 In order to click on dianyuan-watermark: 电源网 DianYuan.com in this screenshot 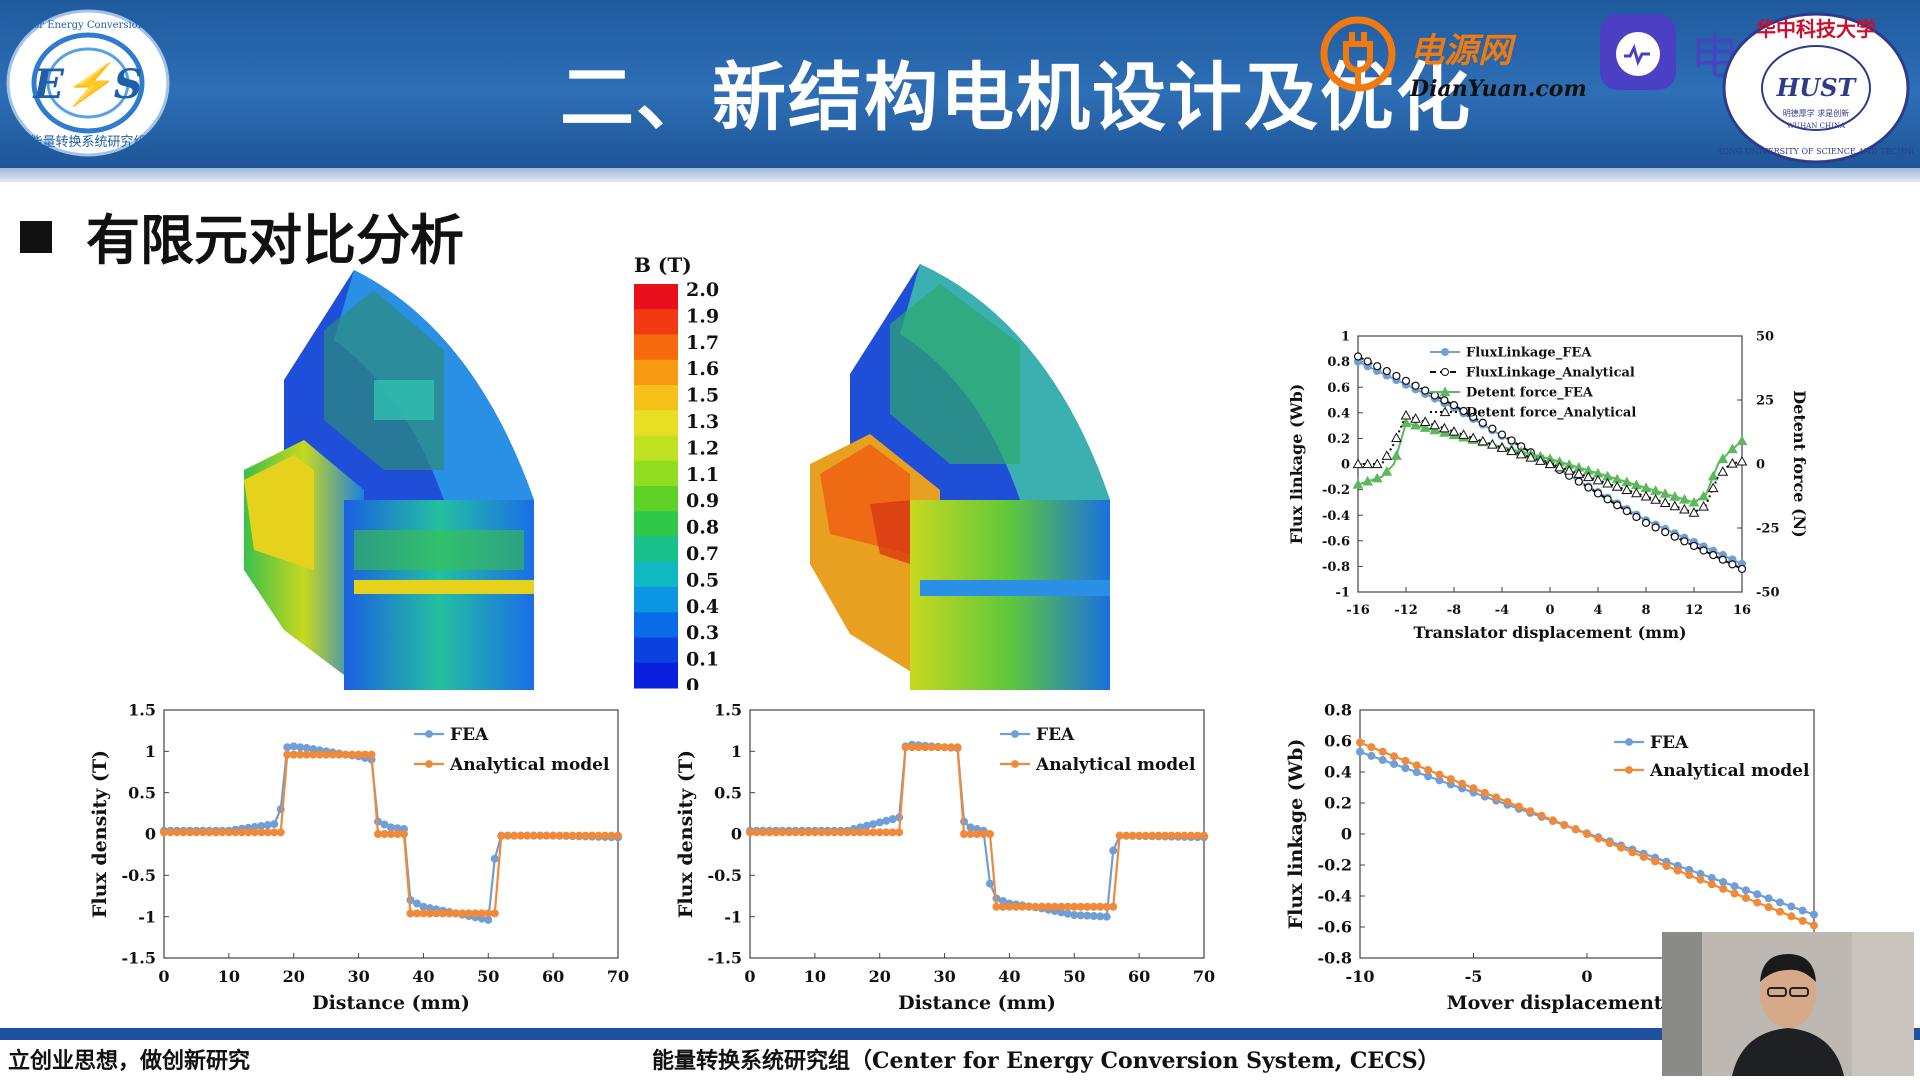, I will do `click(1453, 59)`.